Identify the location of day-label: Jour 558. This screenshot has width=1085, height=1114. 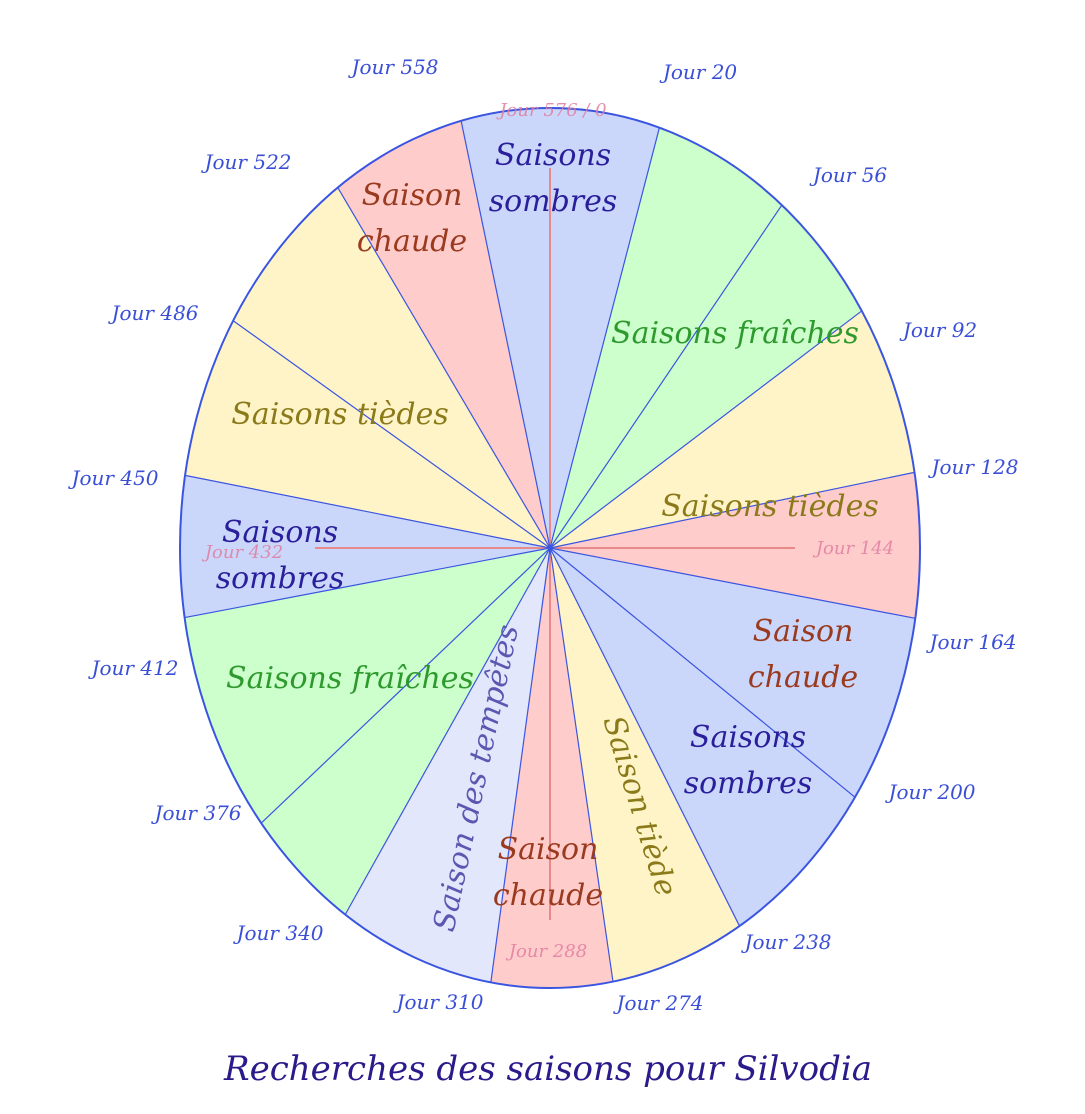
(392, 67).